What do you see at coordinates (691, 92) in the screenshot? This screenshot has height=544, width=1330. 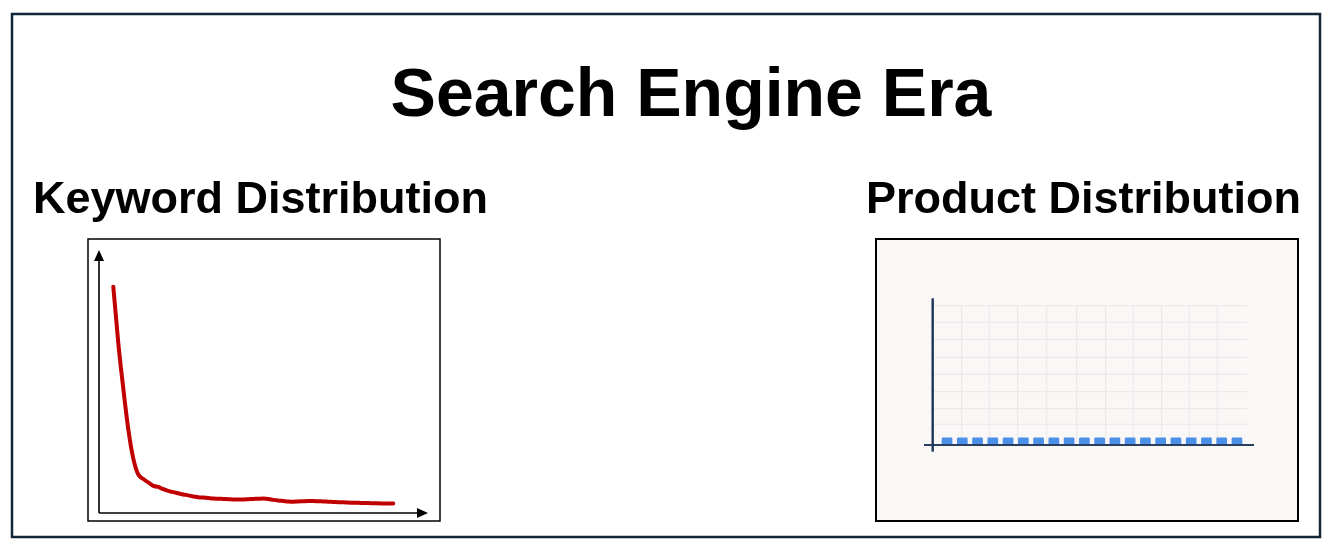 I see `text: Search Engine Era` at bounding box center [691, 92].